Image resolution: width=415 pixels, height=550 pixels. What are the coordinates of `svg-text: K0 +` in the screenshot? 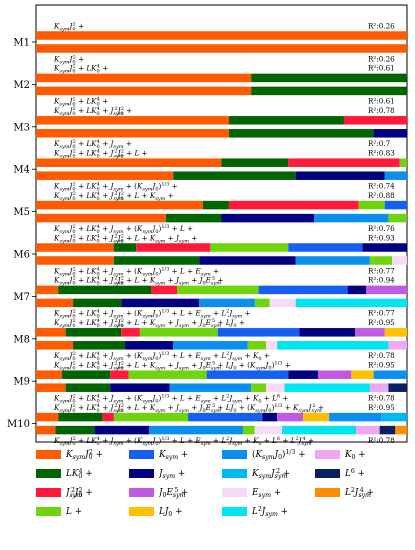 It's located at (355, 455).